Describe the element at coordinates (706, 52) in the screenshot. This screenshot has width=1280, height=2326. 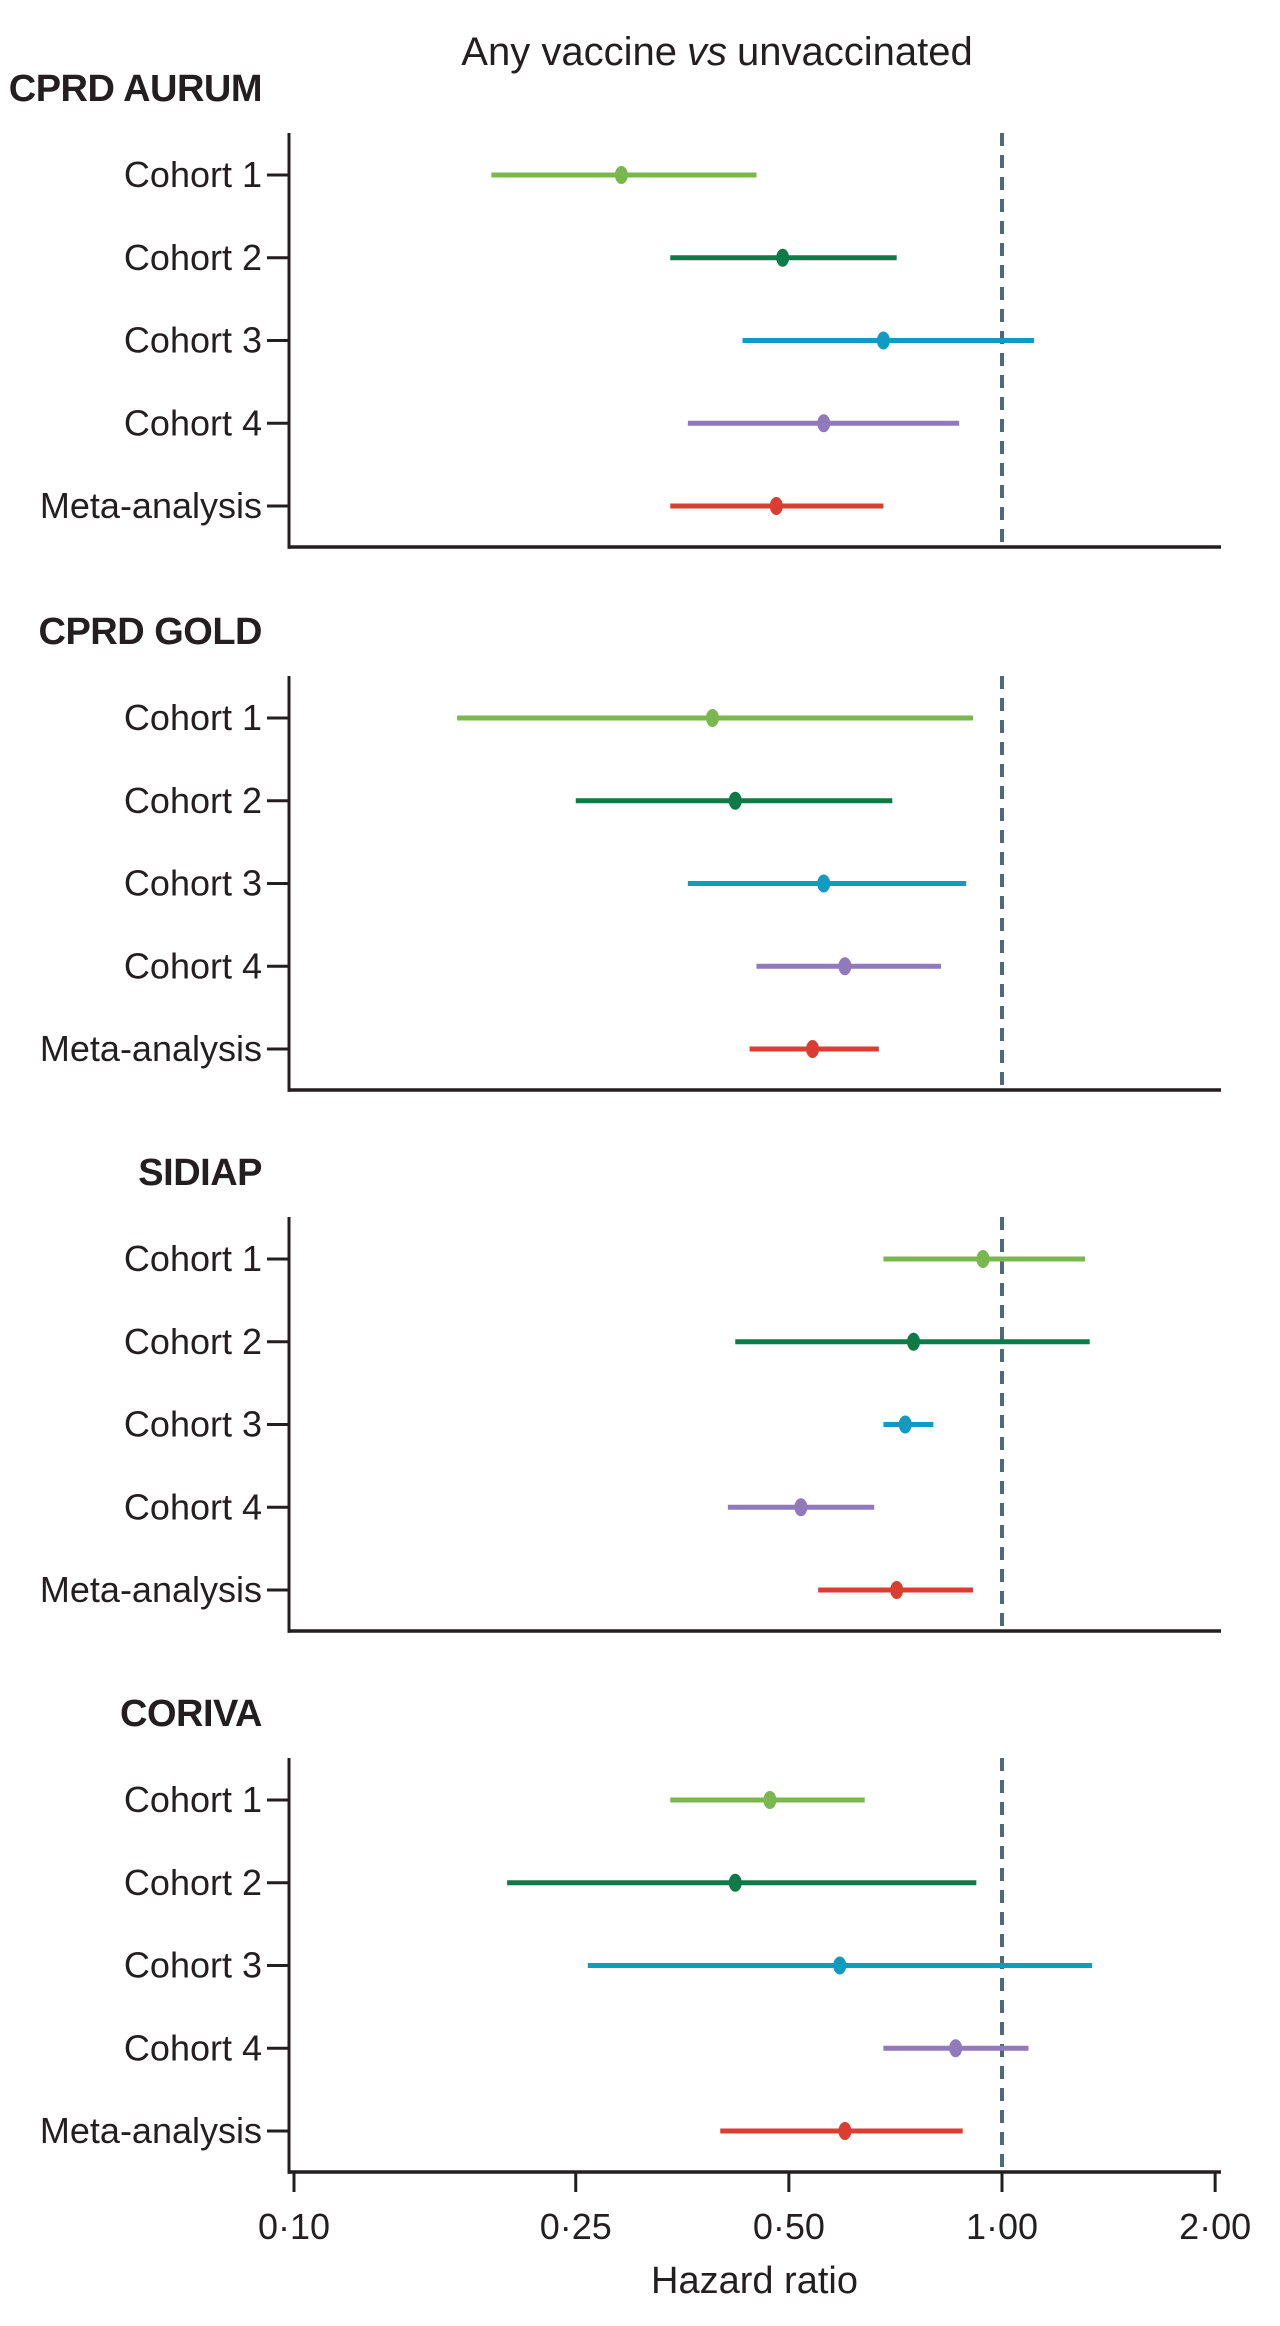
I see `figure-title-vs: vs` at that location.